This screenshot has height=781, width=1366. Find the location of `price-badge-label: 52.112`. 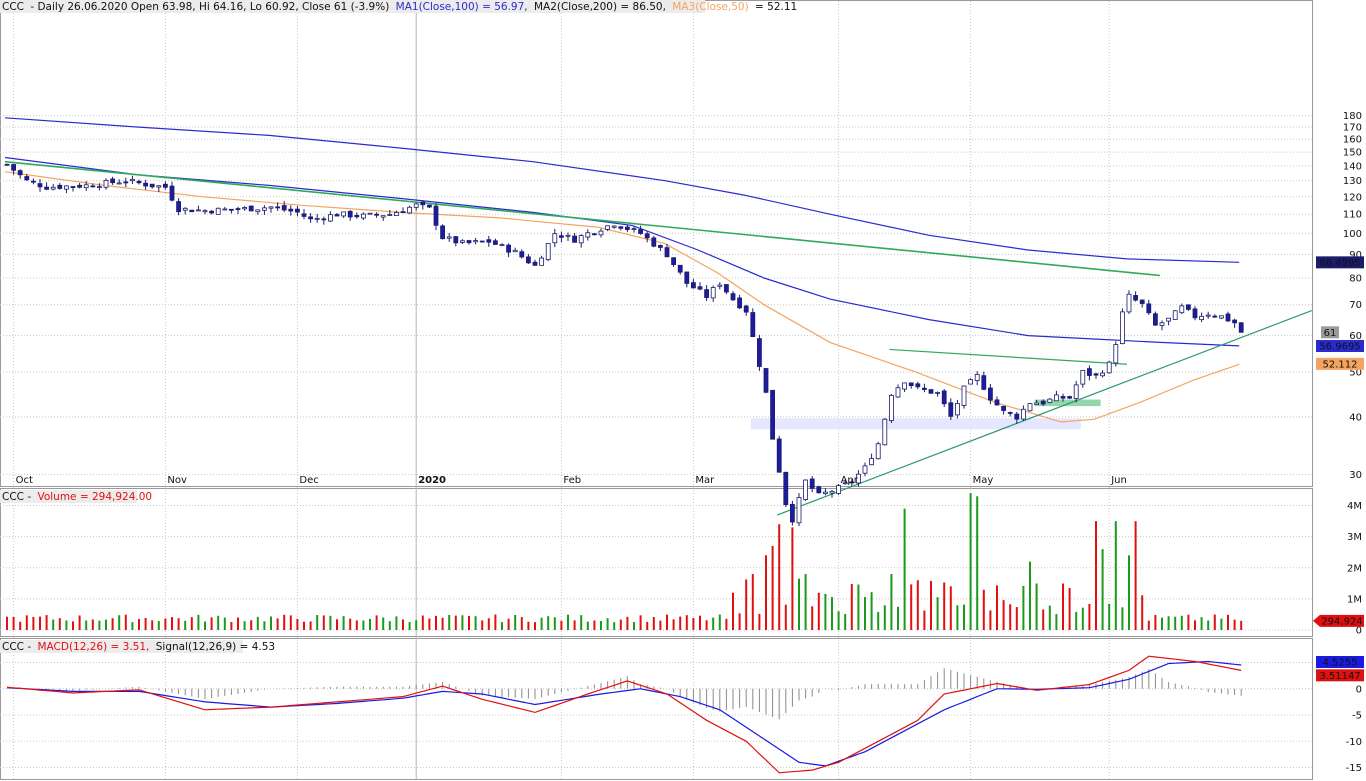

price-badge-label: 52.112 is located at coordinates (1340, 364).